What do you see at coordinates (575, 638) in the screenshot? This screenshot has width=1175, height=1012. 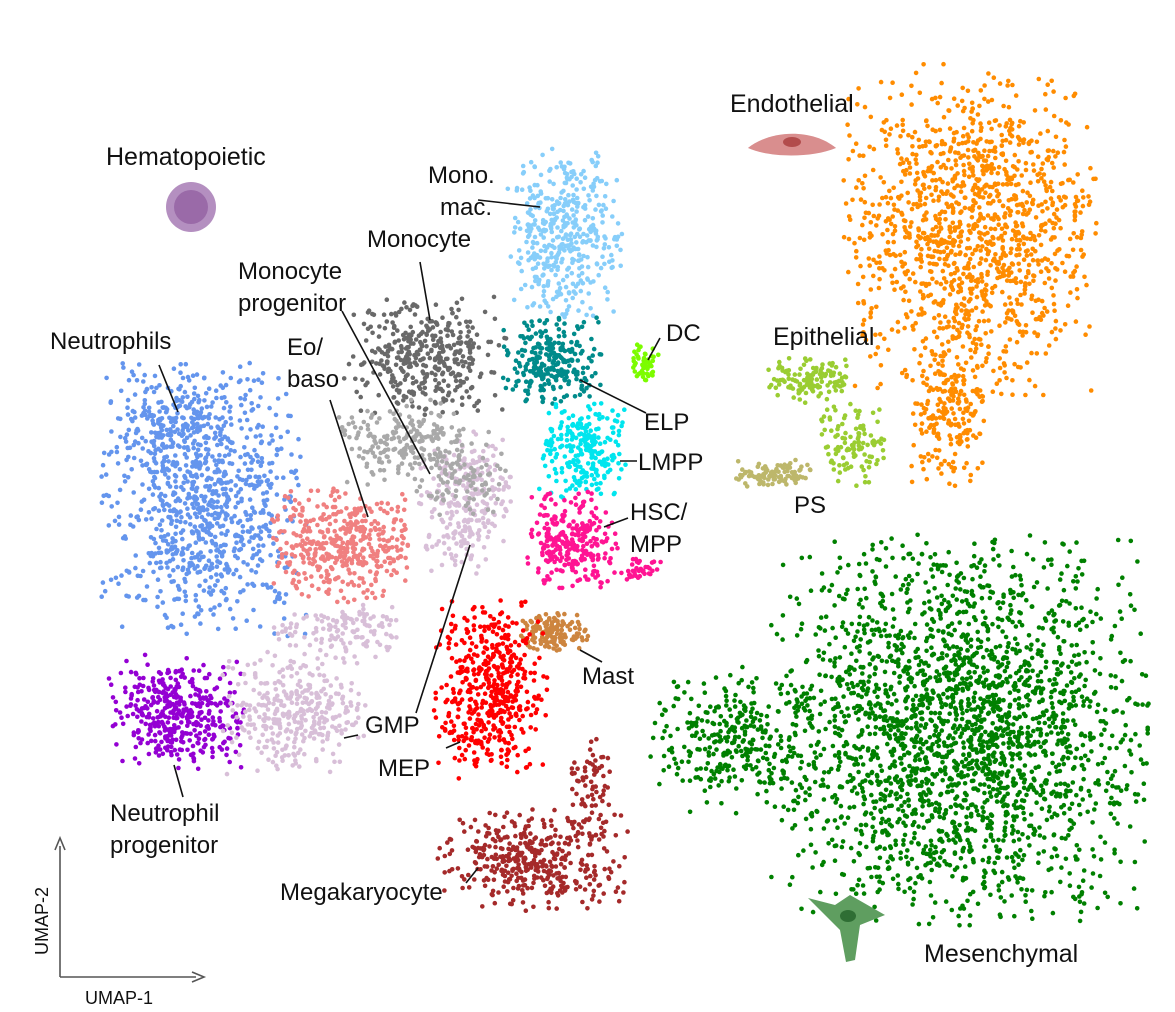 I see `point-mast` at bounding box center [575, 638].